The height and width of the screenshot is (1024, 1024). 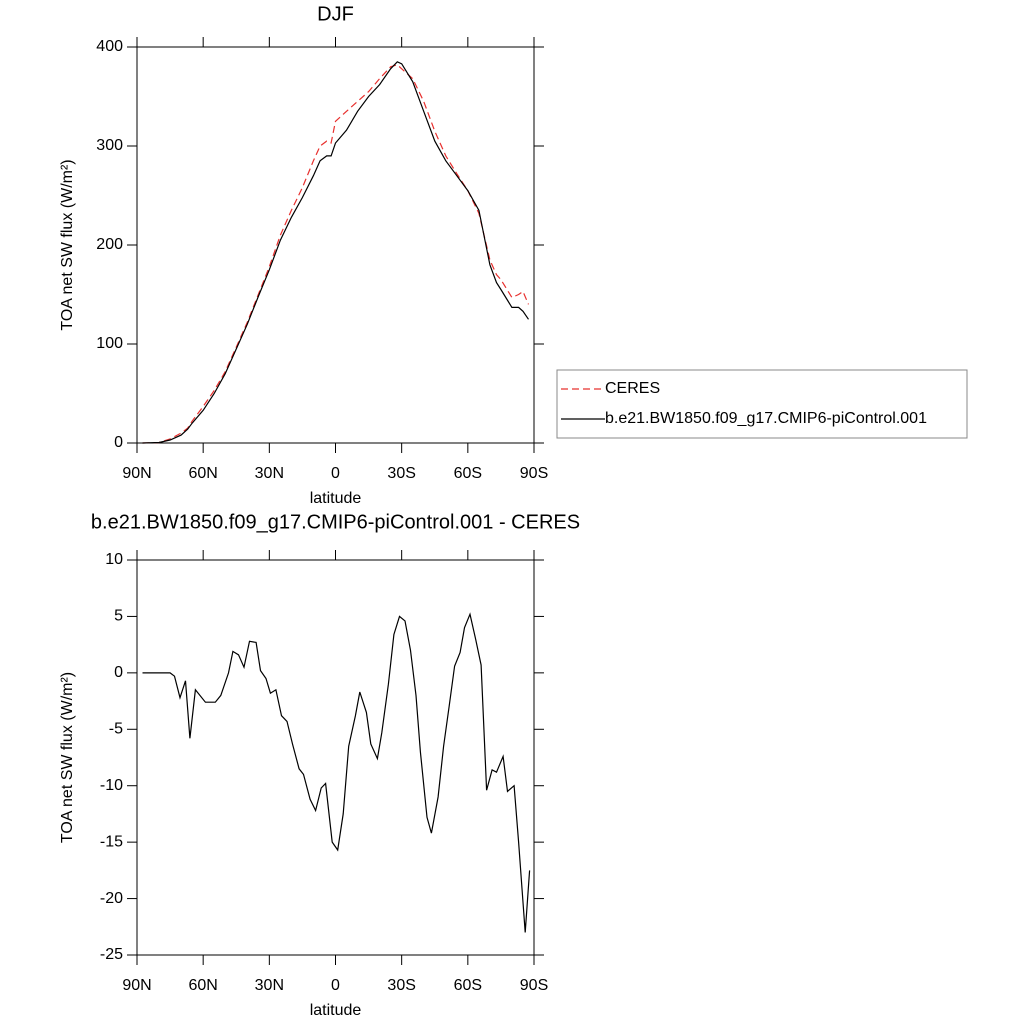 What do you see at coordinates (109, 46) in the screenshot?
I see `y-tick-label: 400` at bounding box center [109, 46].